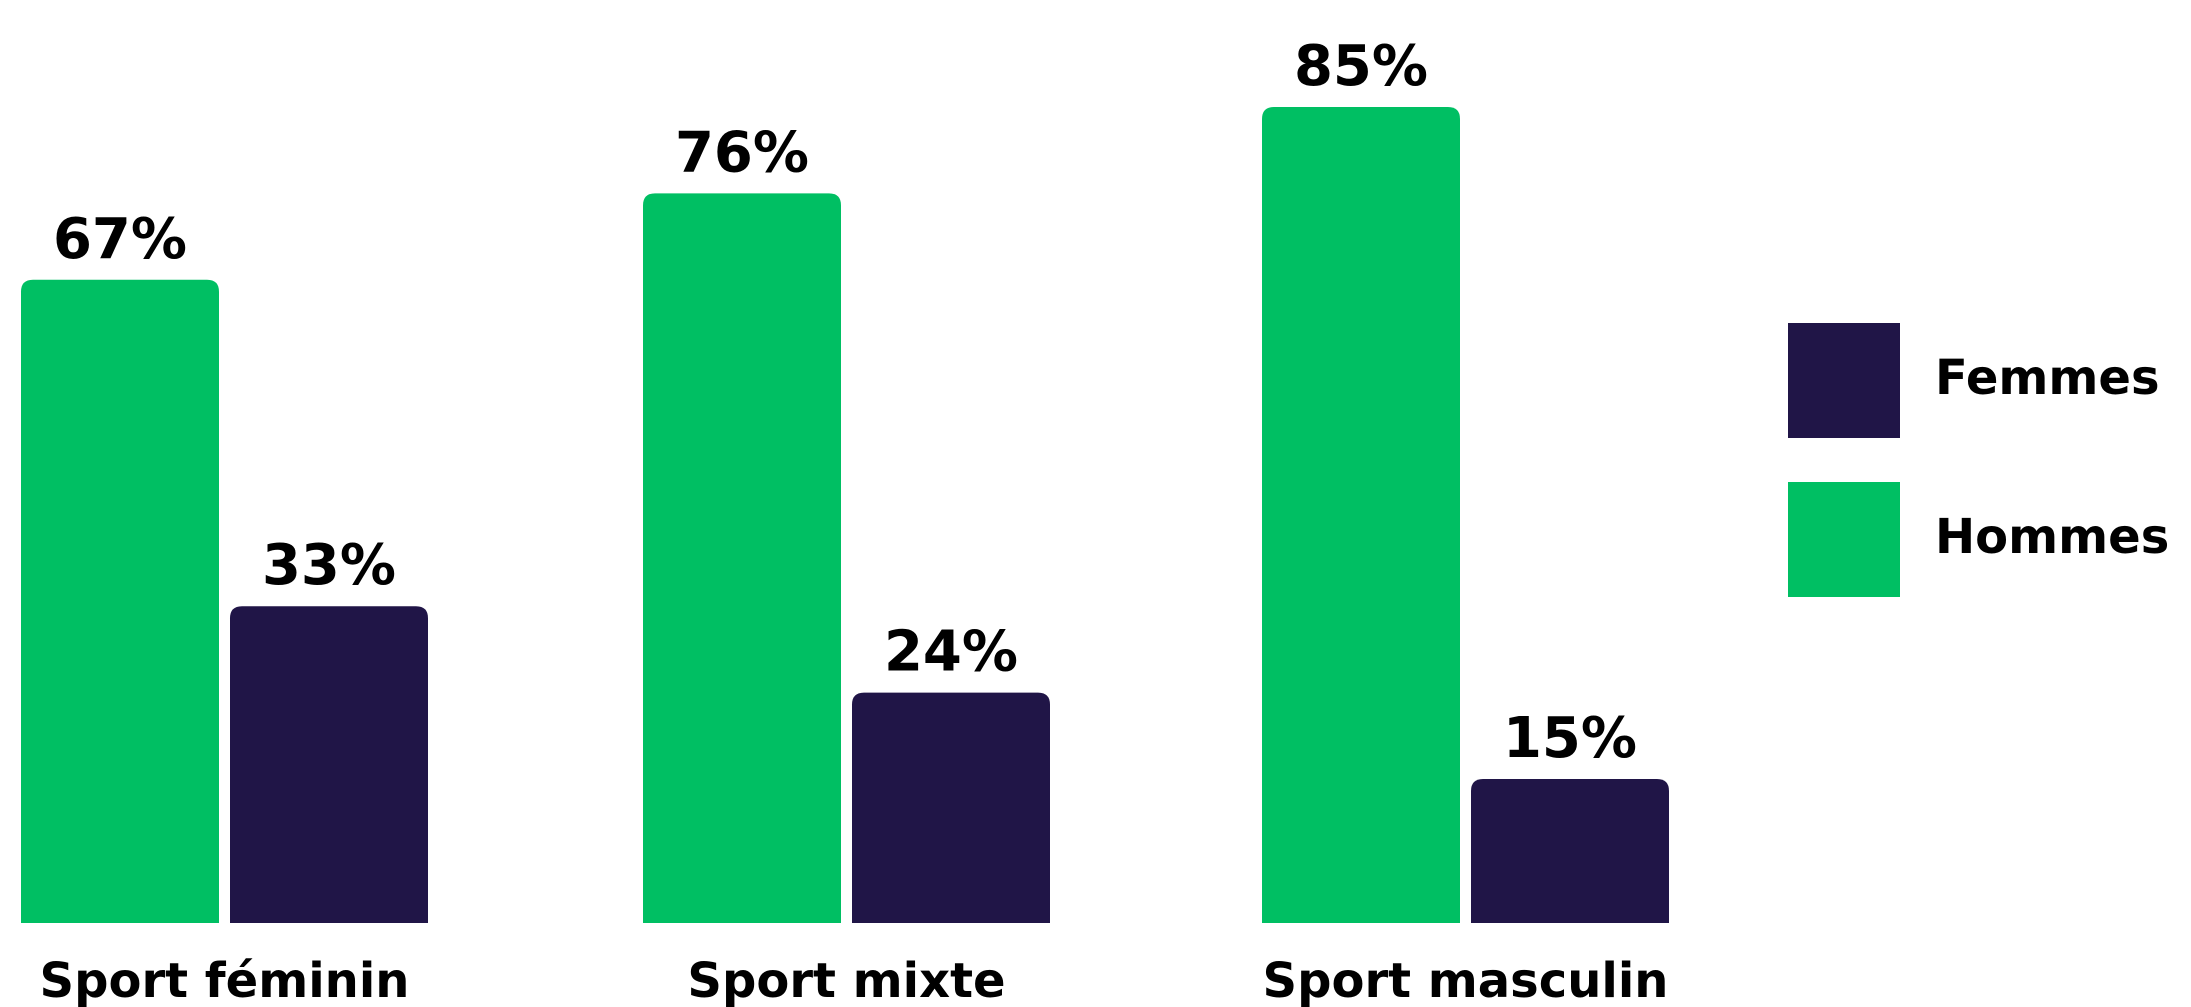 The image size is (2191, 1007). What do you see at coordinates (2052, 537) in the screenshot?
I see `legend-label: Hommes` at bounding box center [2052, 537].